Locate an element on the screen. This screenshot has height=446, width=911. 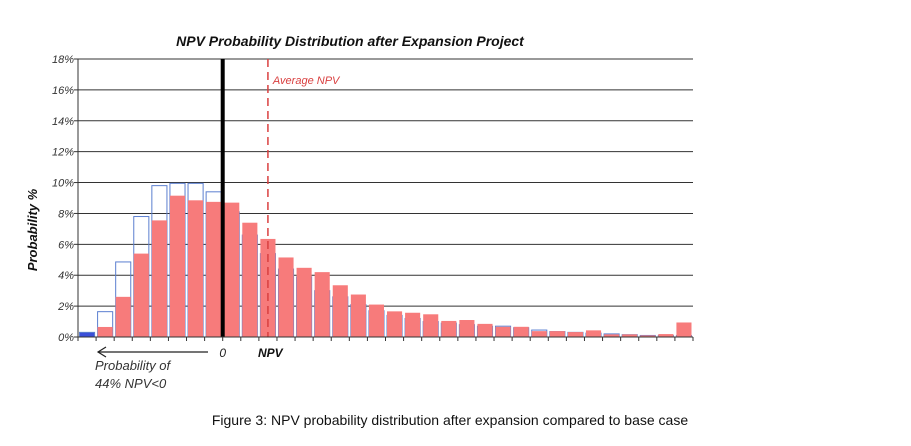
y-tick-label: 10% is located at coordinates (63, 184).